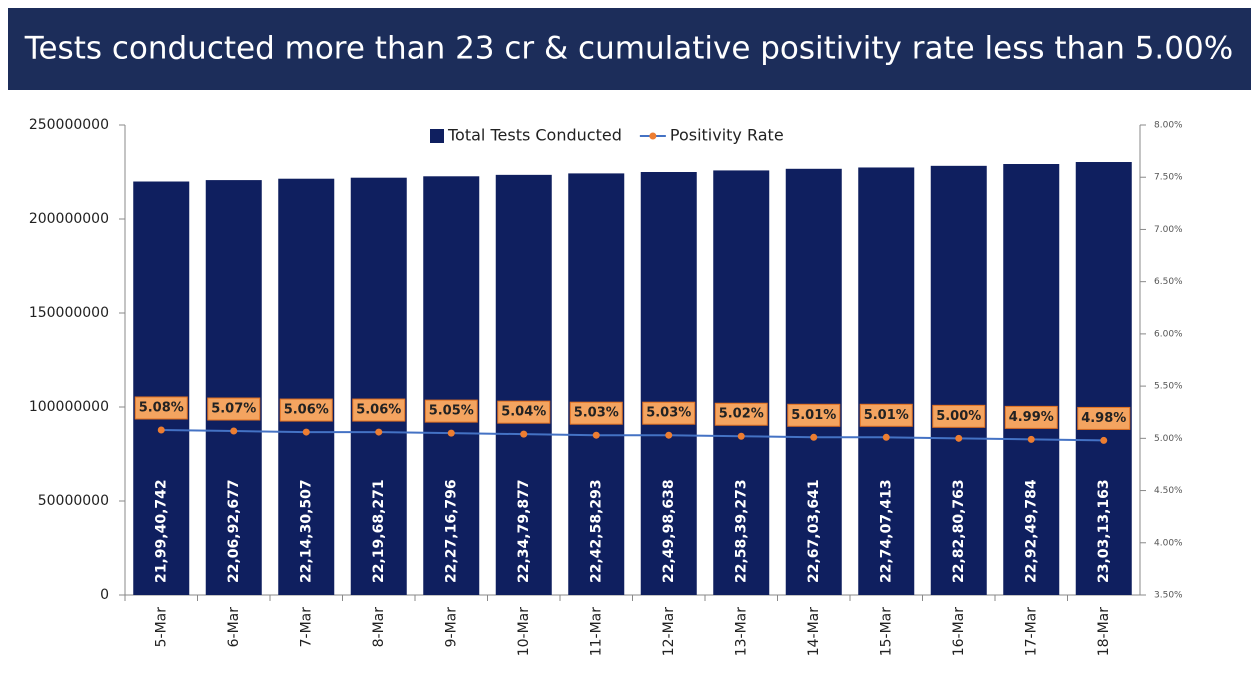 Image resolution: width=1259 pixels, height=673 pixels. What do you see at coordinates (306, 531) in the screenshot?
I see `bar-value-label: 22,14,30,507` at bounding box center [306, 531].